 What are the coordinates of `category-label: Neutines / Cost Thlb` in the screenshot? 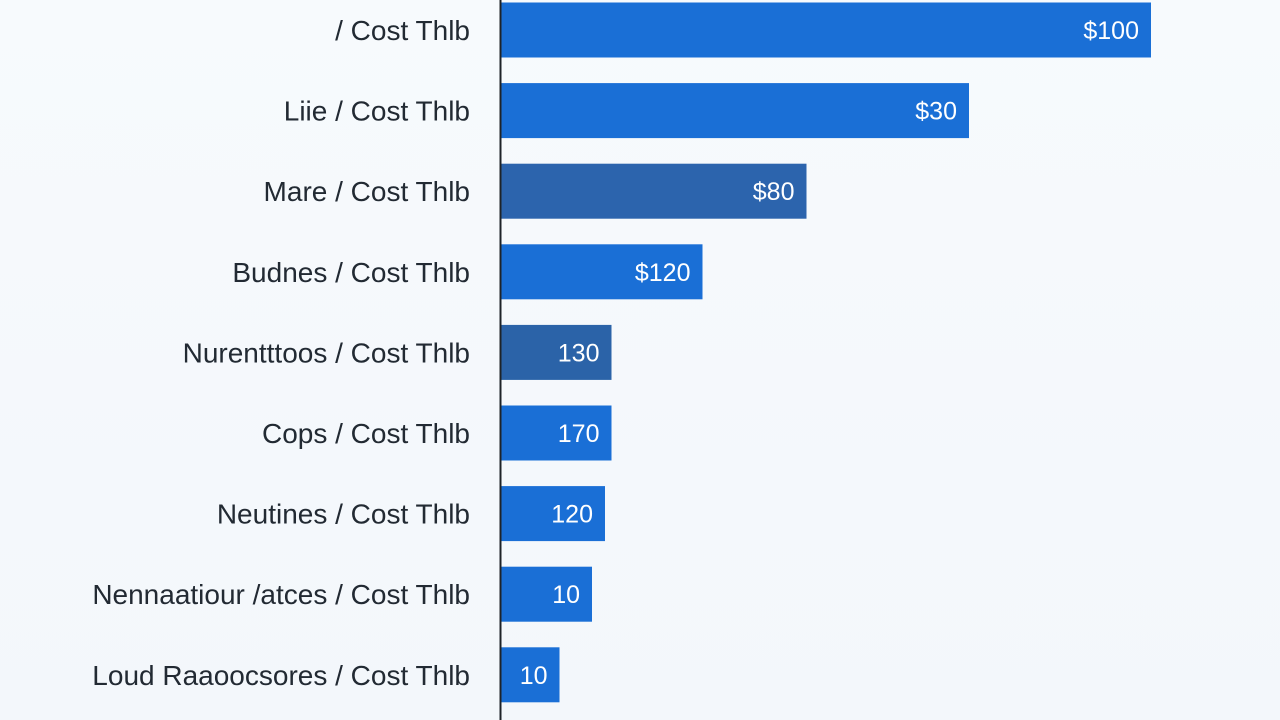 It's located at (343, 514).